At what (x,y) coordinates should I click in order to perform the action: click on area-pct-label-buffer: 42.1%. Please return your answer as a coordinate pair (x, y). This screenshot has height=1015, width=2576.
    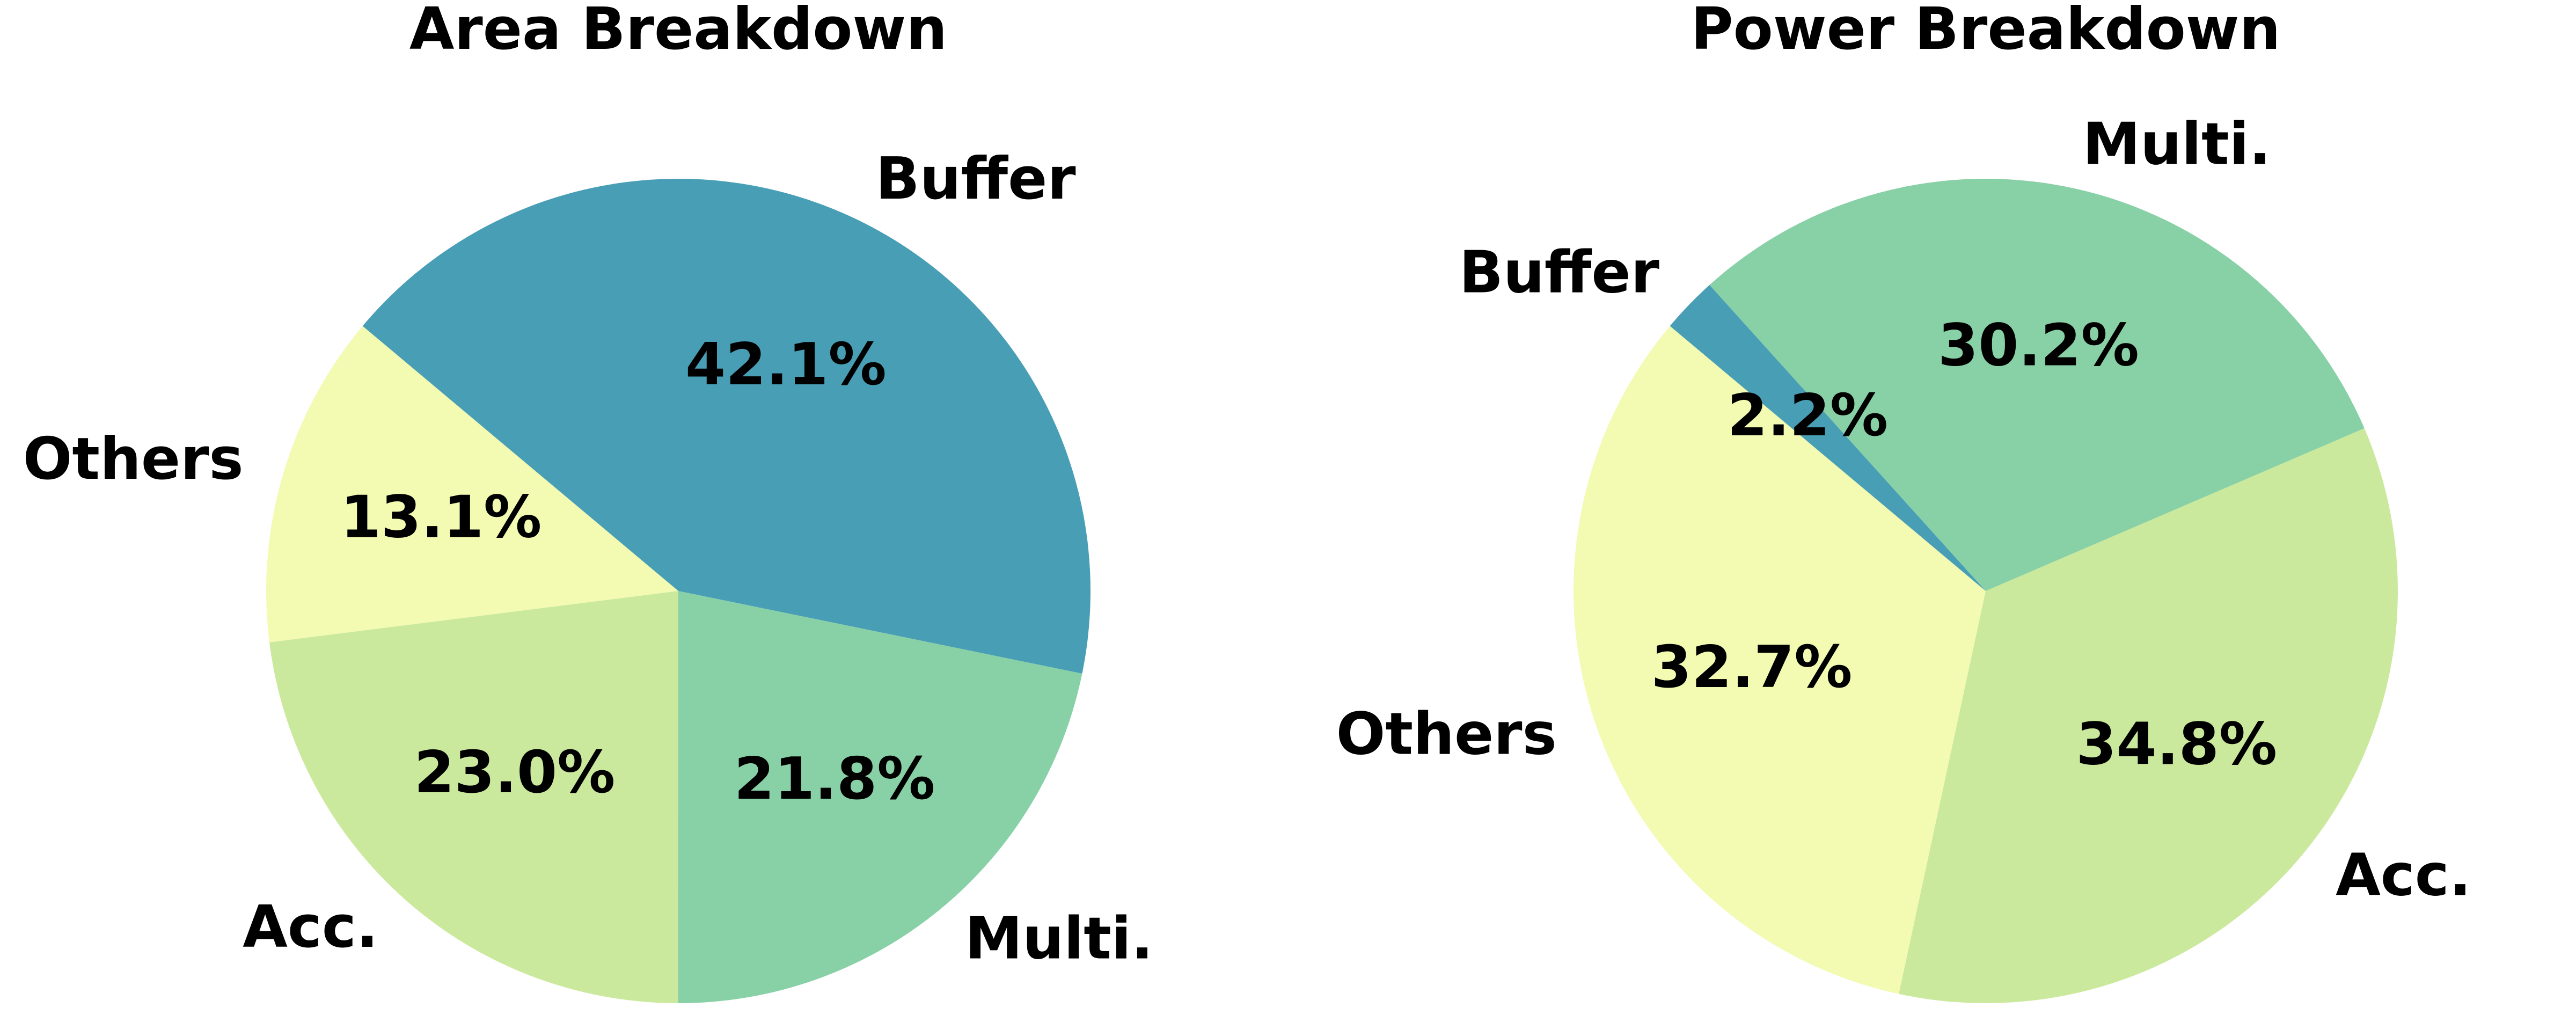
    Looking at the image, I should click on (786, 364).